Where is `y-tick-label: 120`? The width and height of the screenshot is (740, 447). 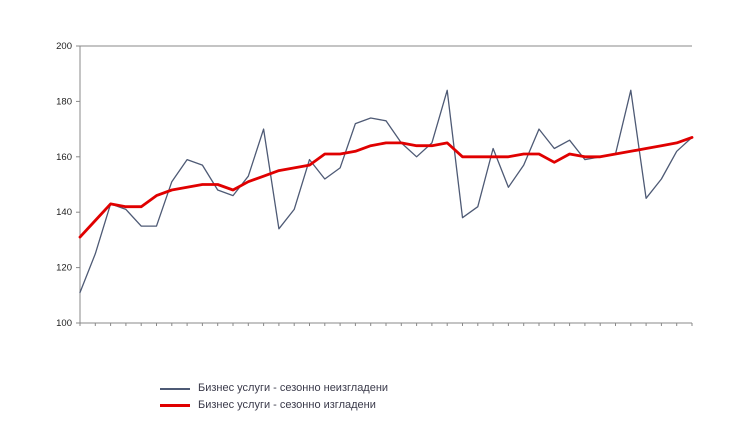 y-tick-label: 120 is located at coordinates (64, 268).